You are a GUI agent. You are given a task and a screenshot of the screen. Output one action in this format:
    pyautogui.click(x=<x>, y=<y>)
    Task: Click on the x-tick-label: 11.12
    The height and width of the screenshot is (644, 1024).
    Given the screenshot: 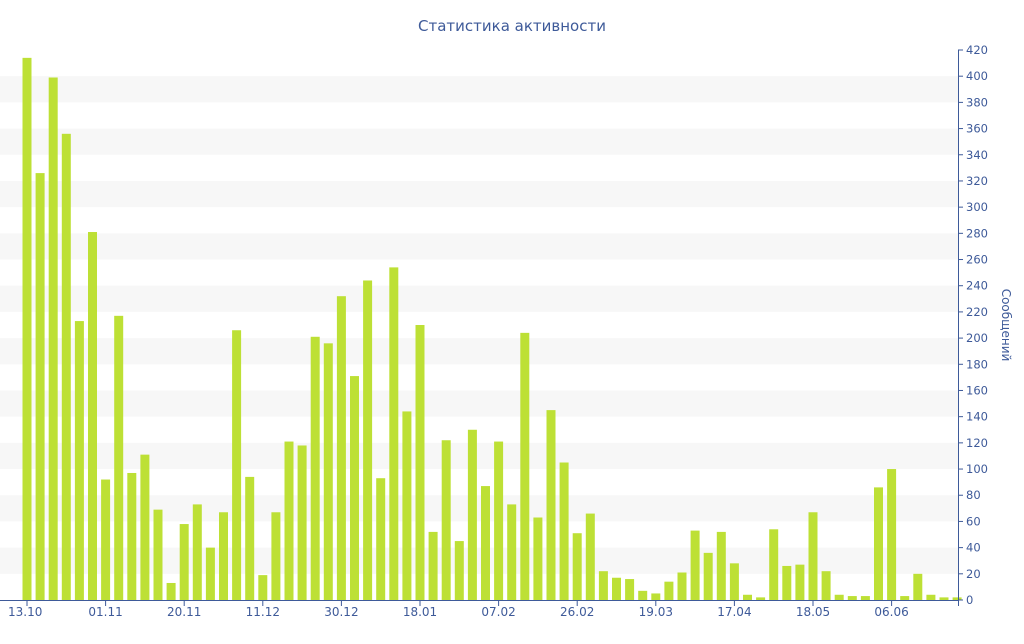 What is the action you would take?
    pyautogui.click(x=263, y=612)
    